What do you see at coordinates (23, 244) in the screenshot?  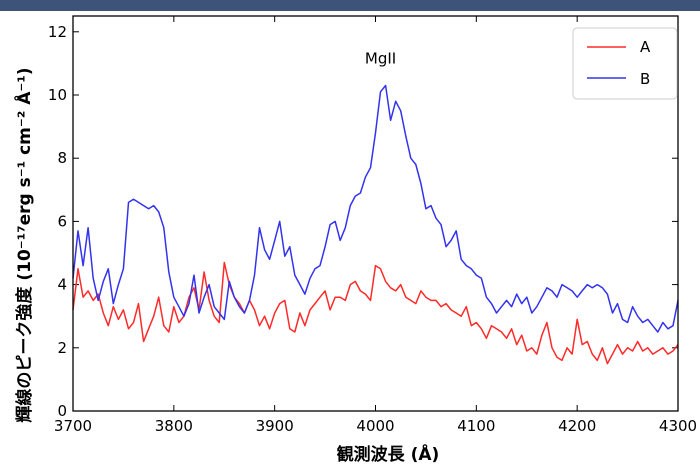 I see `y-axis-label: 輝線のピーク強度 (10⁻¹⁷erg s⁻¹ cm⁻² Å⁻¹)` at bounding box center [23, 244].